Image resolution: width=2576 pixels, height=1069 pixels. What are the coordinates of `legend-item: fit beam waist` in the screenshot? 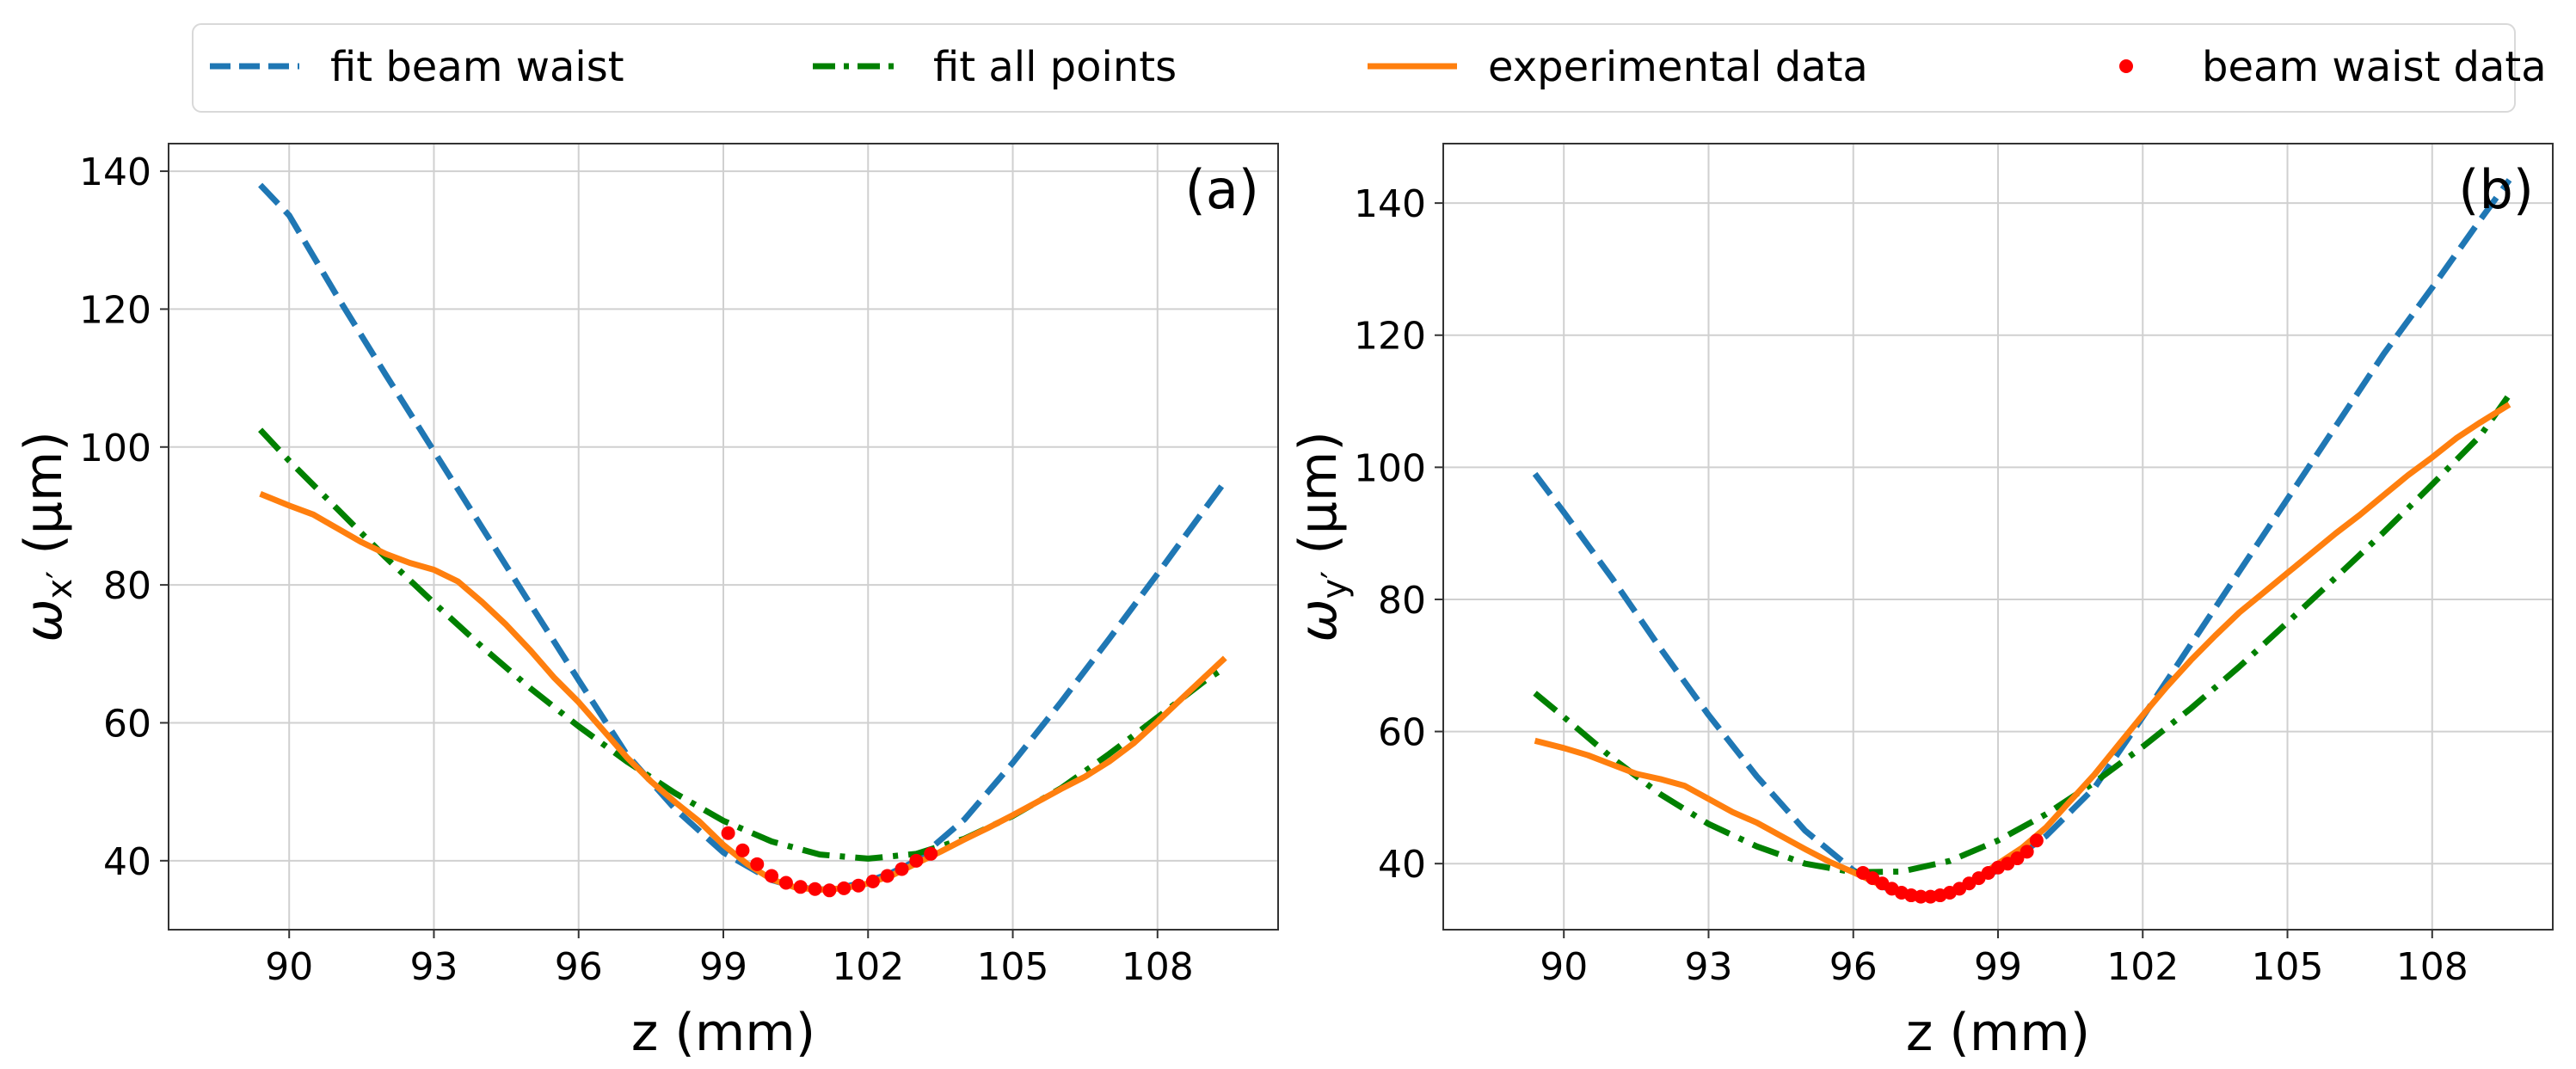 It's located at (417, 67).